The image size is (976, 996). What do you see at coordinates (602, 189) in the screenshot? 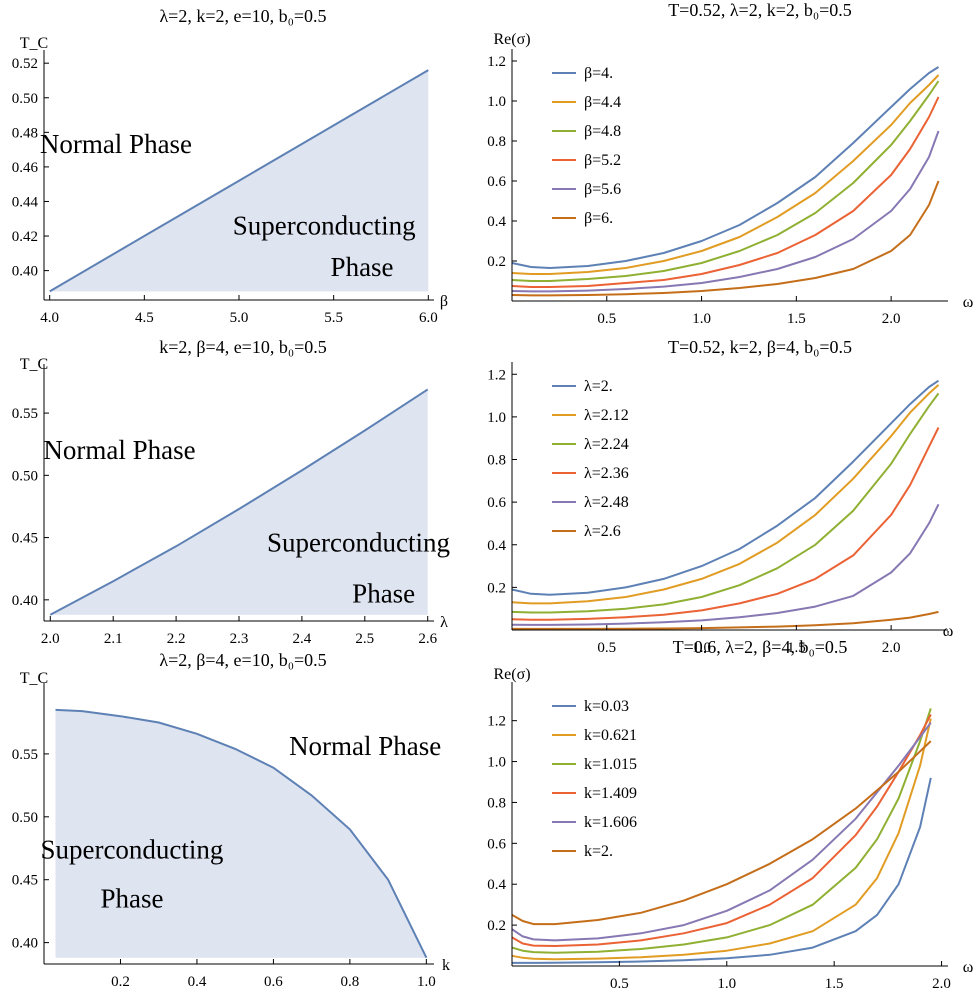
I see `legend-label: β=5.6` at bounding box center [602, 189].